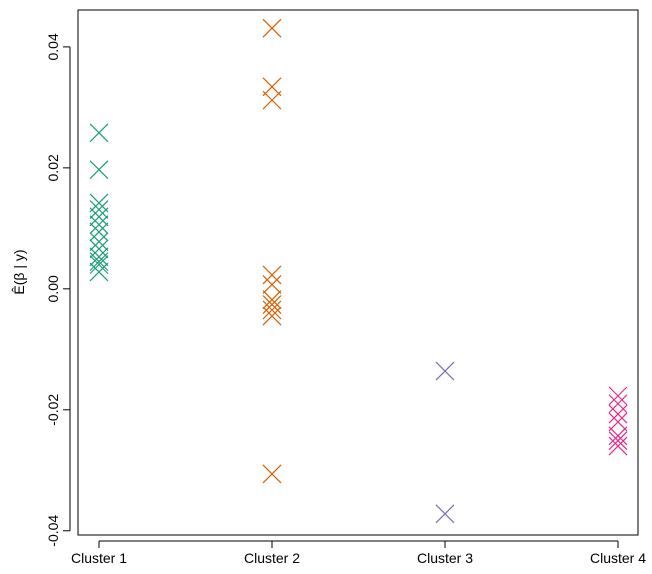 This screenshot has height=574, width=652. I want to click on y-tick-label: 0.00, so click(53, 288).